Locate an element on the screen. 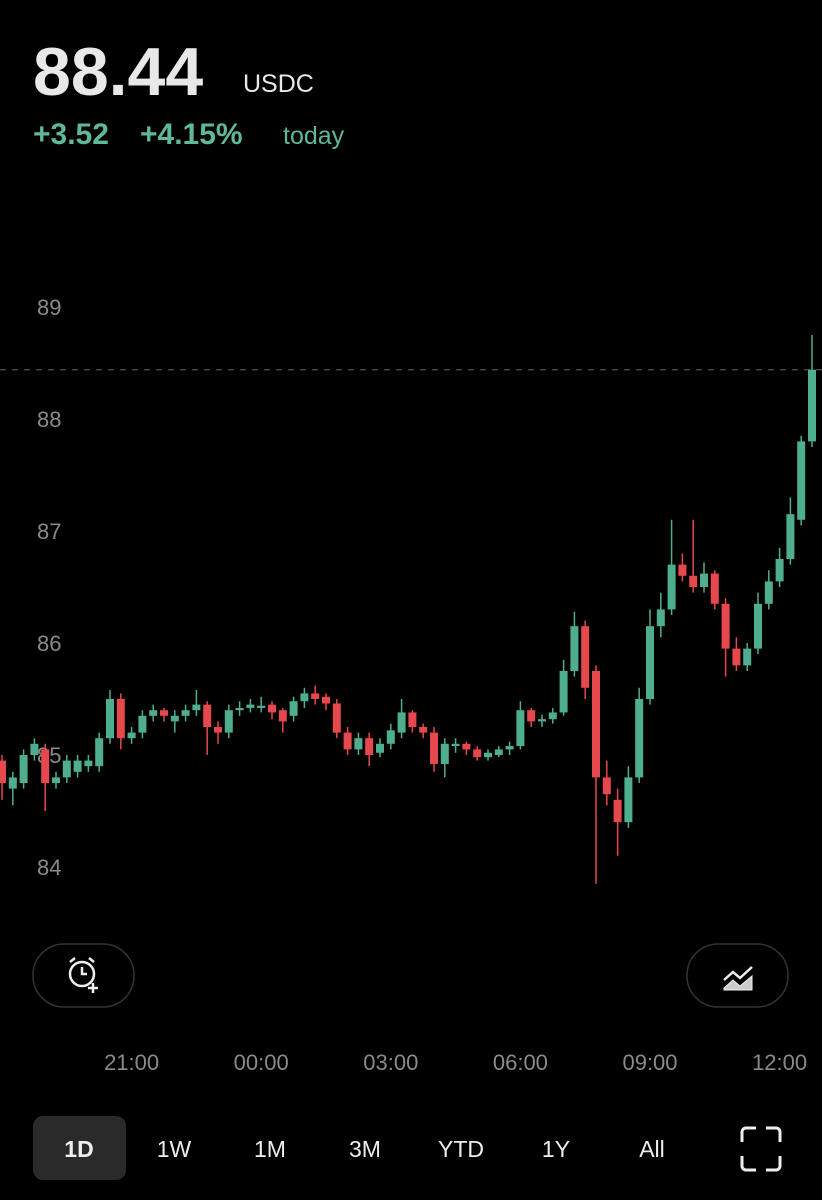 This screenshot has height=1200, width=822. range-tab: 3M is located at coordinates (365, 1149).